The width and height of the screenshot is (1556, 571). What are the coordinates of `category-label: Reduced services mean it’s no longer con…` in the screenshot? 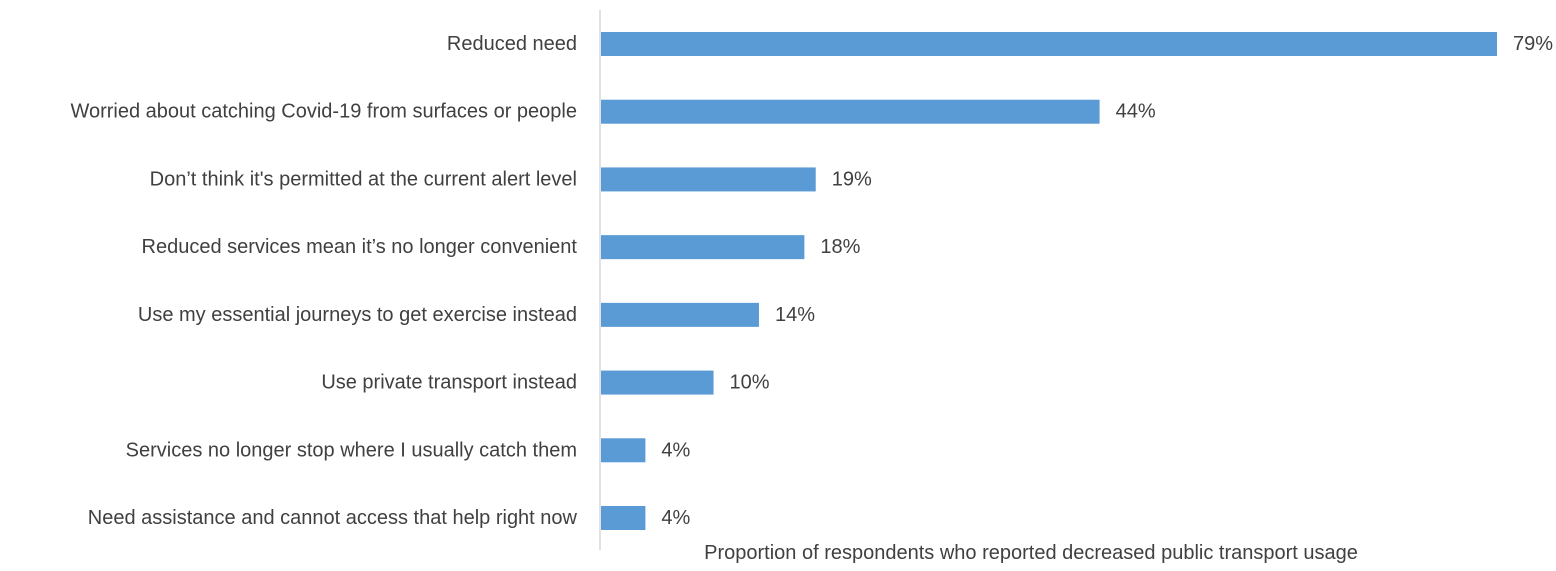 It's located at (360, 247).